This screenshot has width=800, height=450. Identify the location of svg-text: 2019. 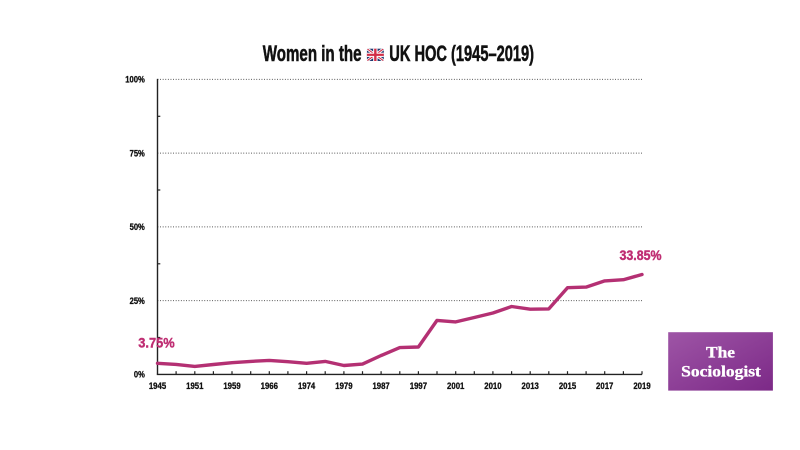
(641, 386).